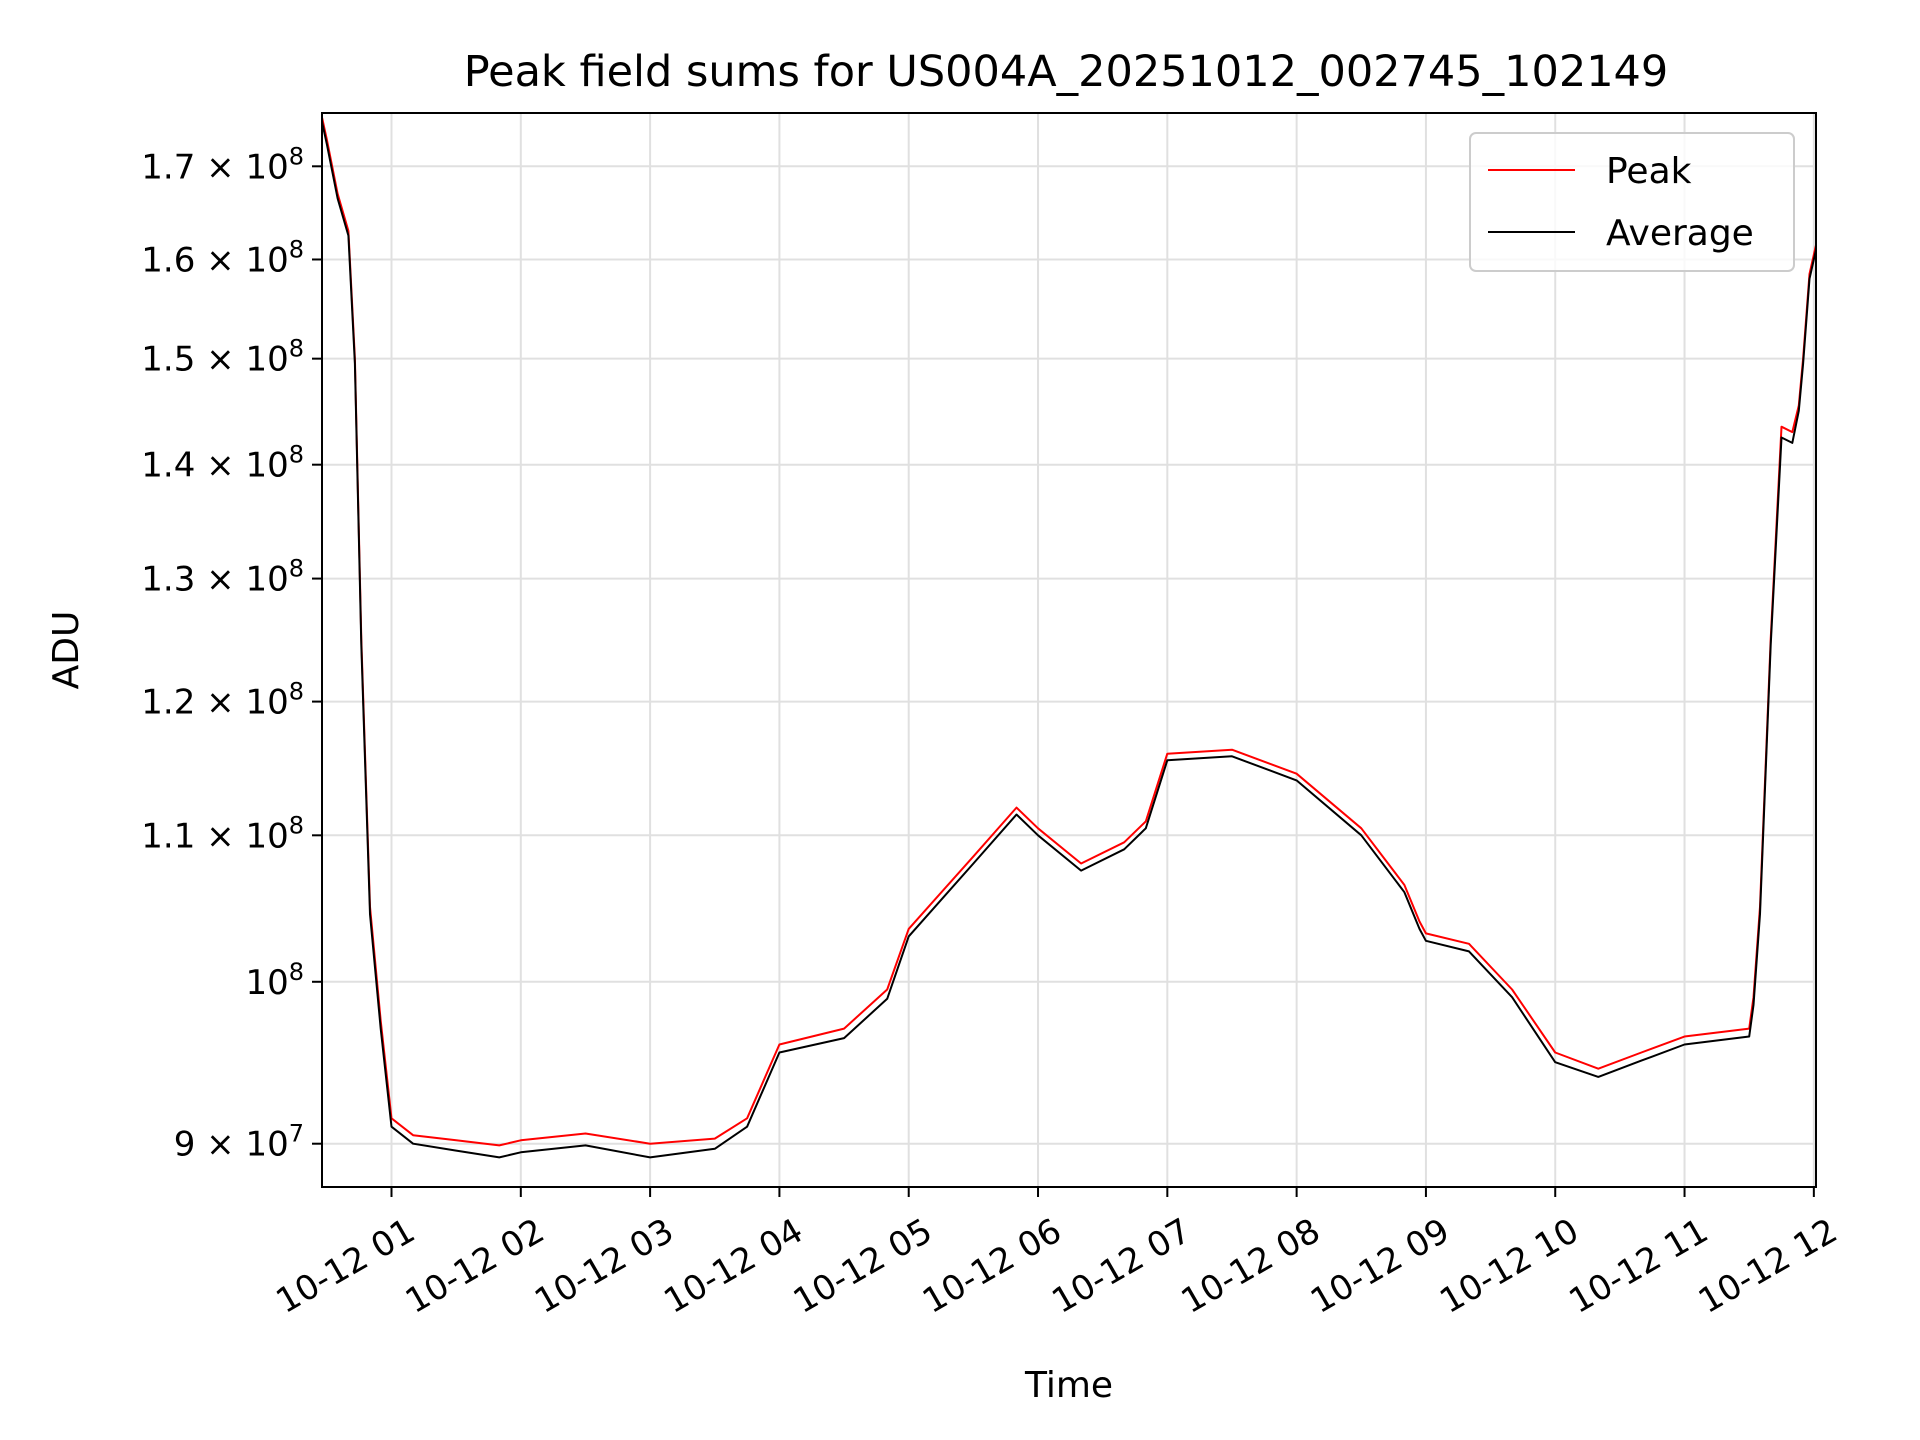  Describe the element at coordinates (222, 577) in the screenshot. I see `y-tick-label: 1.3 × 108` at that location.